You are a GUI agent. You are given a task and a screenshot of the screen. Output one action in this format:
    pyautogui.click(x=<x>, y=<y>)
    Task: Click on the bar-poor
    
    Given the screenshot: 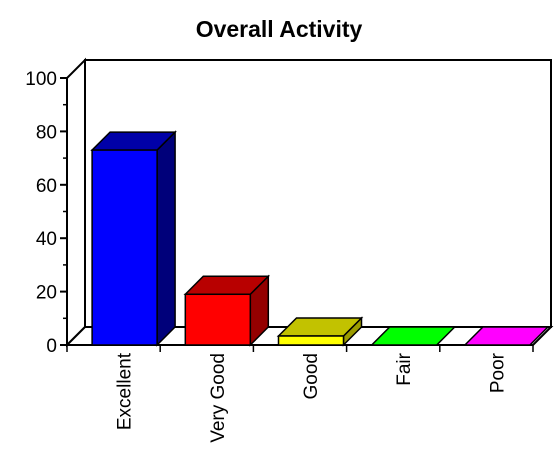 What is the action you would take?
    pyautogui.click(x=506, y=336)
    